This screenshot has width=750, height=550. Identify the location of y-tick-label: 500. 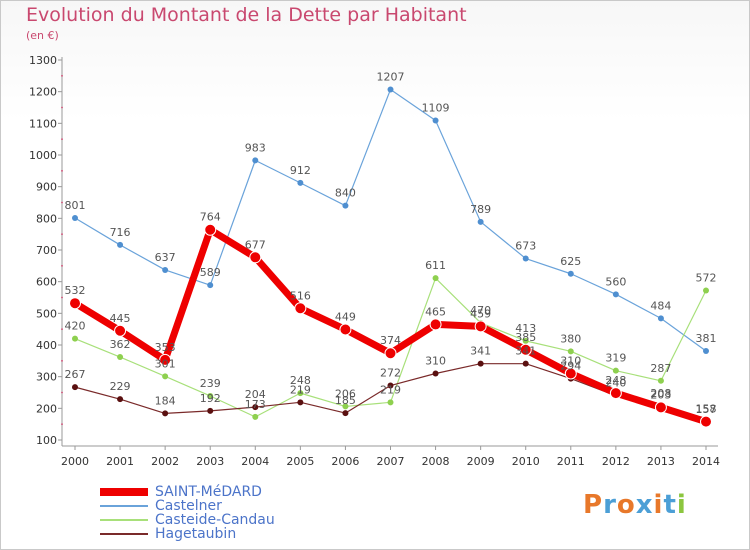
(46, 313).